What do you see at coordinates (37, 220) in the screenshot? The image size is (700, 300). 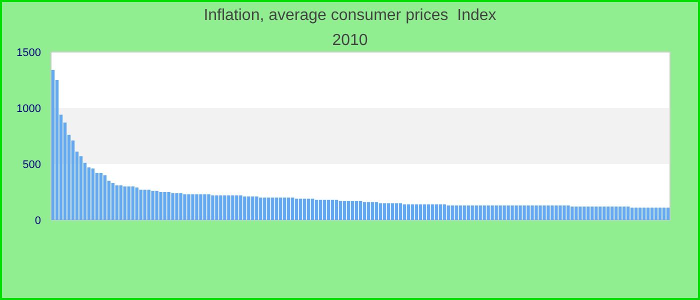 I see `y-tick-label: 0` at bounding box center [37, 220].